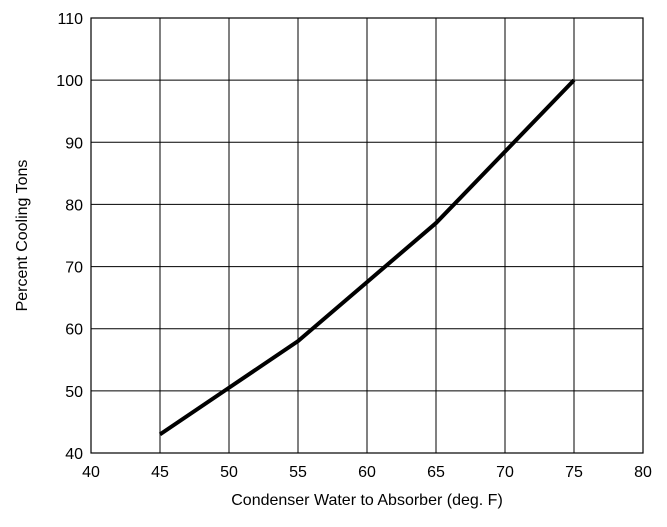 The height and width of the screenshot is (527, 667). I want to click on y-axis-title: Percent Cooling Tons, so click(22, 236).